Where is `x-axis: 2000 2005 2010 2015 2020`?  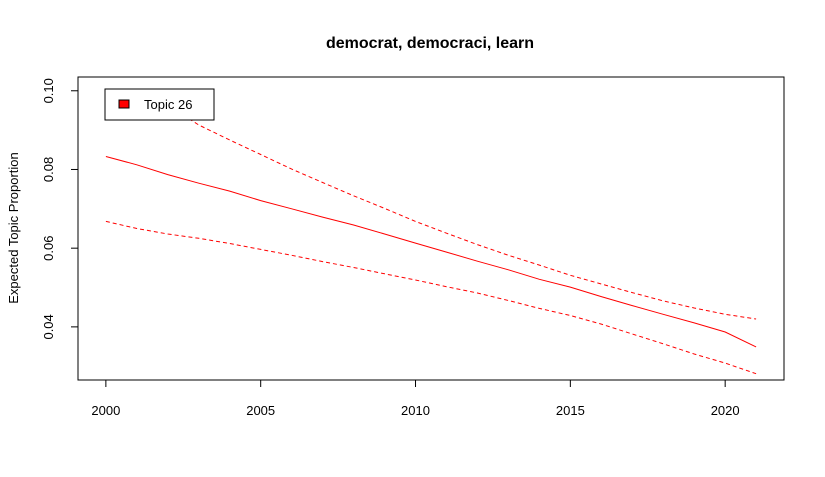 x-axis: 2000 2005 2010 2015 2020 is located at coordinates (415, 398).